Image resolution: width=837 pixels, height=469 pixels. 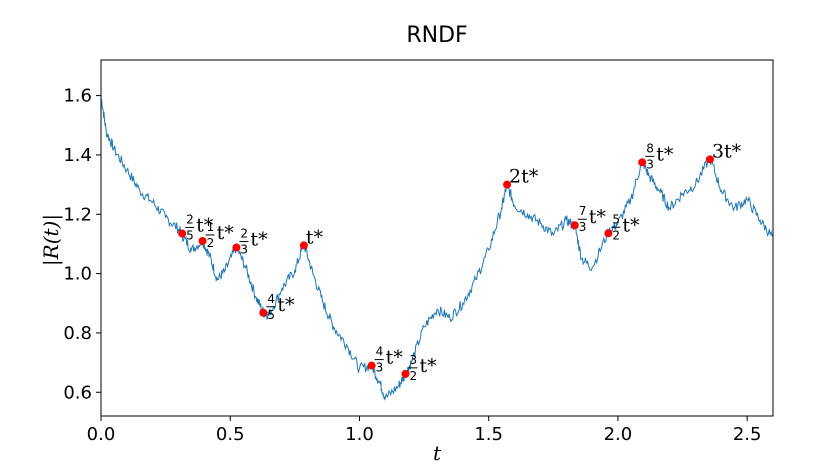 I want to click on marker-annotation: 3t*, so click(x=727, y=151).